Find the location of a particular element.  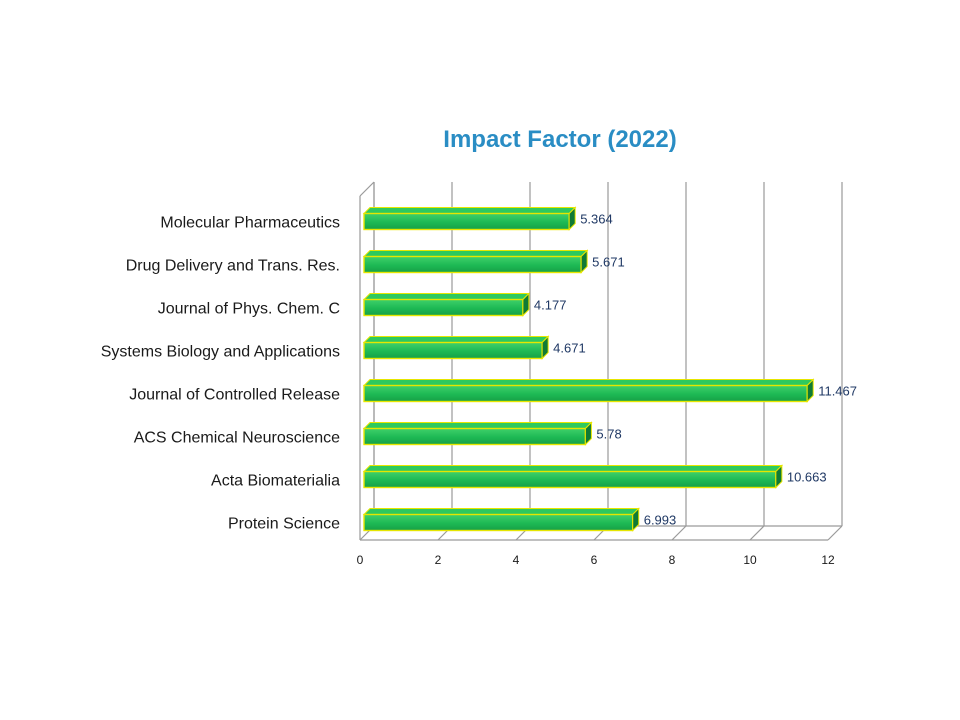

x-tick-label: 10 is located at coordinates (750, 560).